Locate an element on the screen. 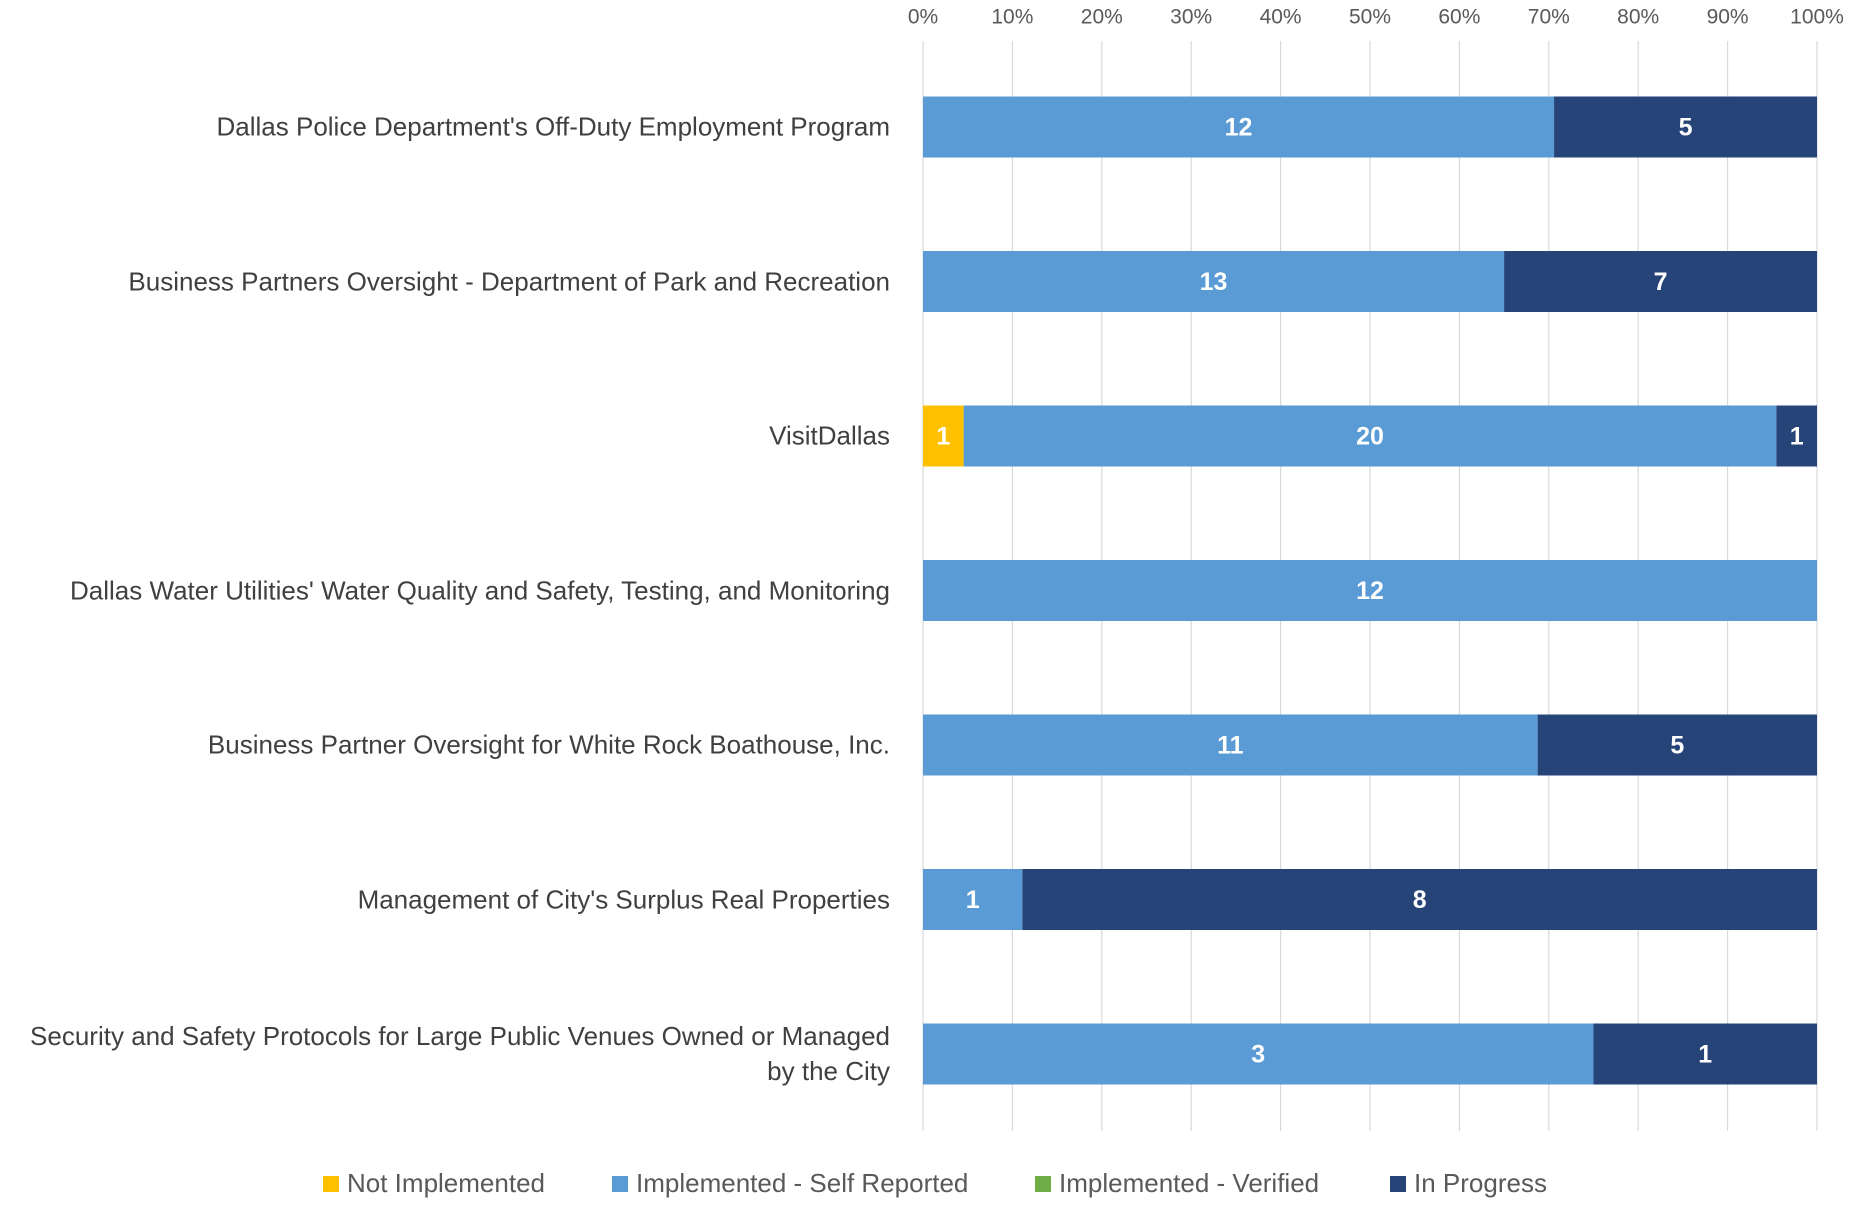 The image size is (1850, 1207). x-tick-label: 70% is located at coordinates (1549, 17).